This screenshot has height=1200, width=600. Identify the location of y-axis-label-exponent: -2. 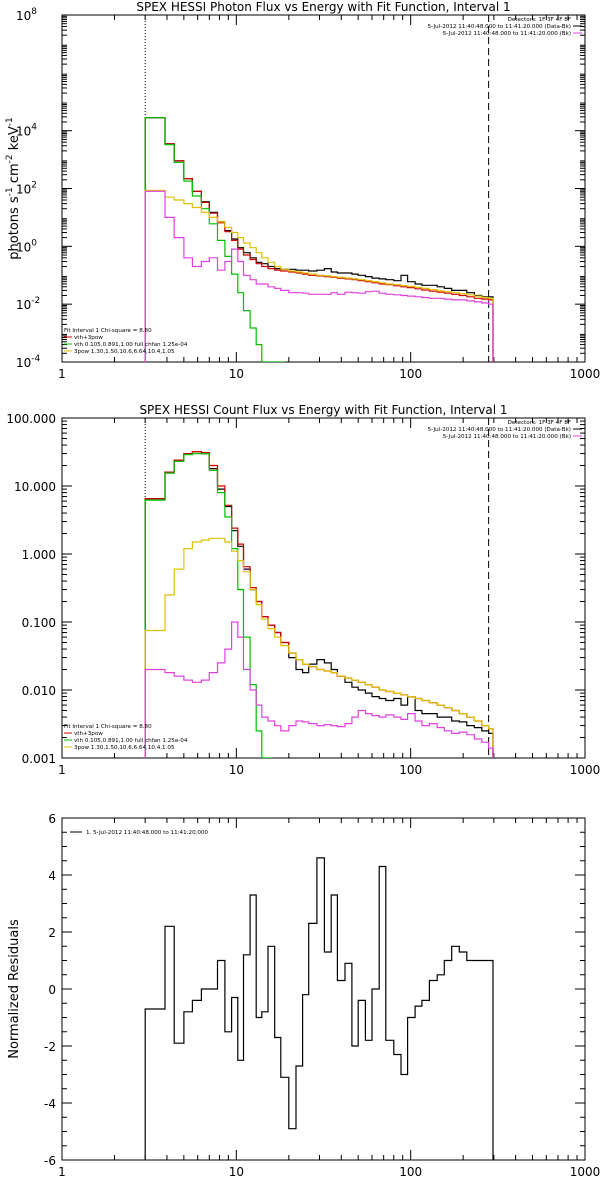
(10, 158).